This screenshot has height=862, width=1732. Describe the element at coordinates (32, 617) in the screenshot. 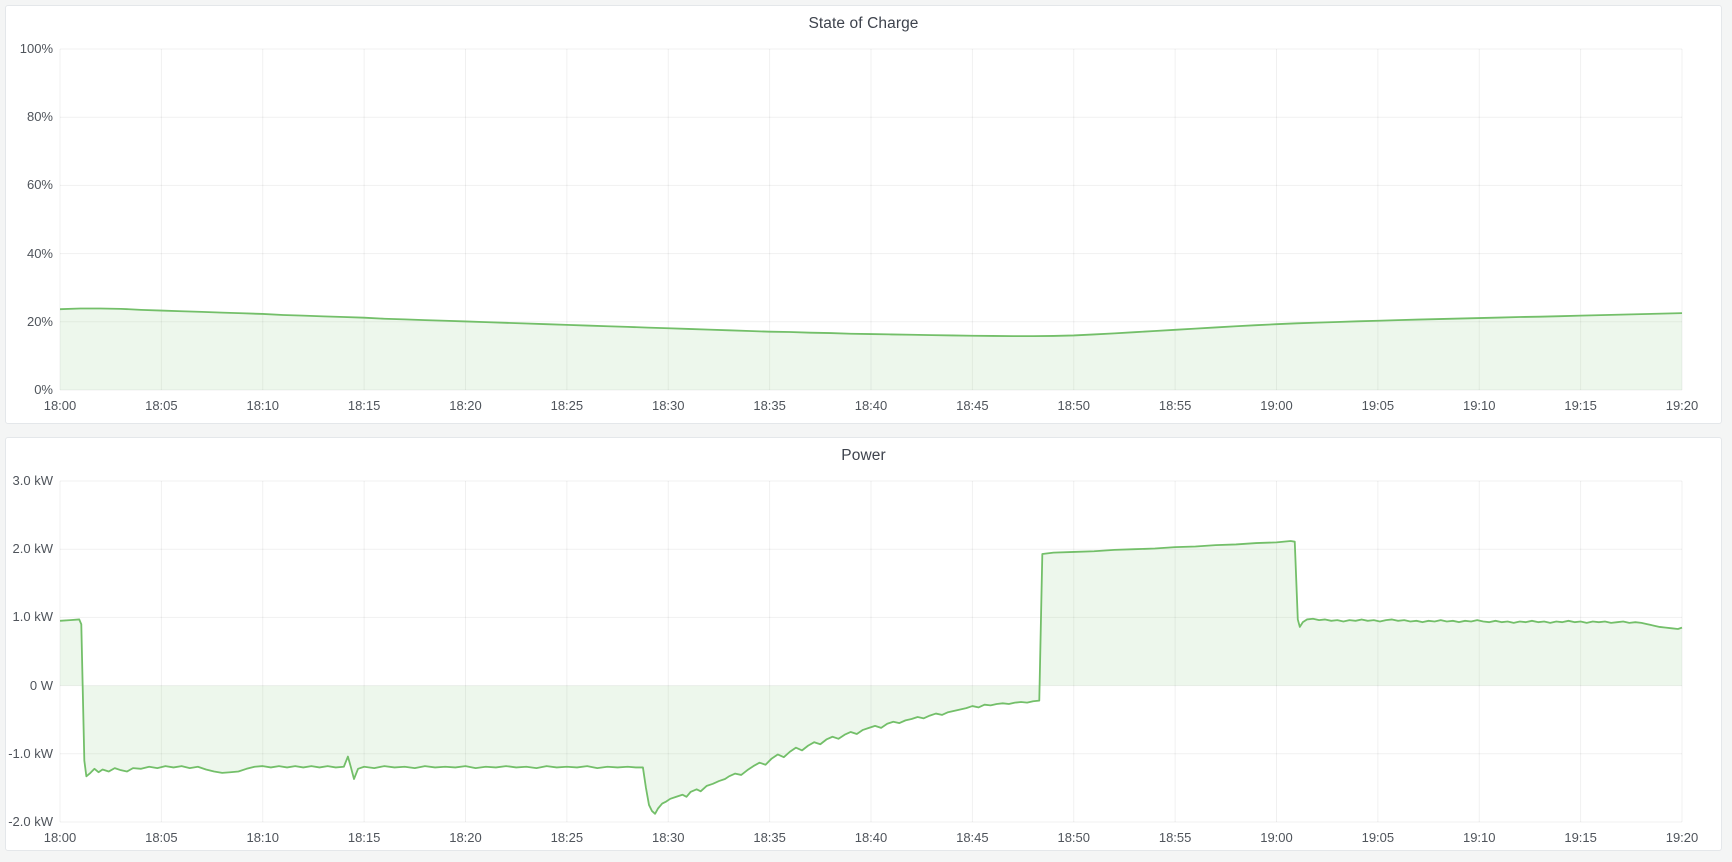

I see `y-tick-label: 1.0 kW` at that location.